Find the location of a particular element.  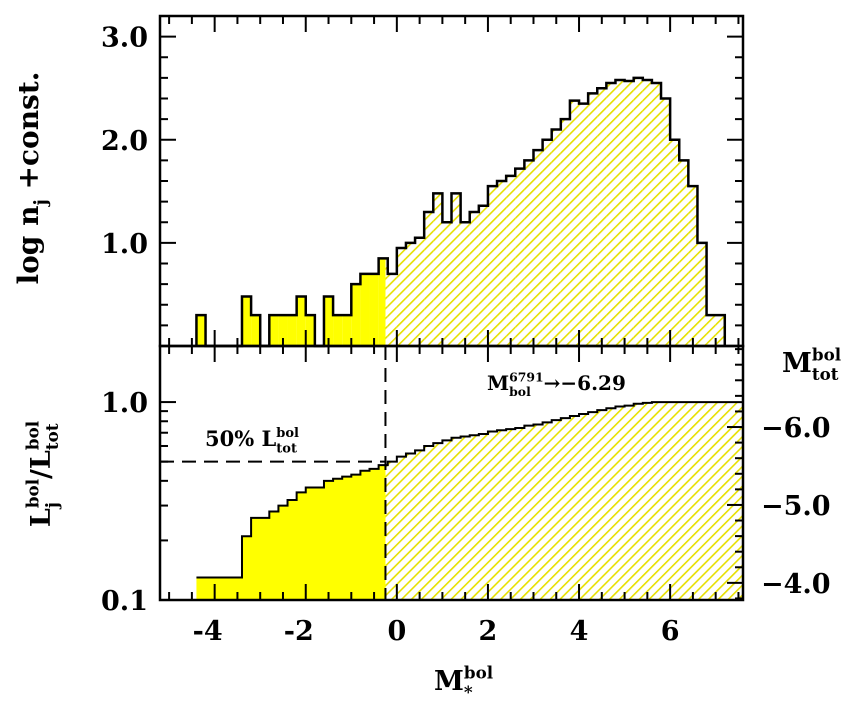

x-axis-label: Mbol * is located at coordinates (463, 682).